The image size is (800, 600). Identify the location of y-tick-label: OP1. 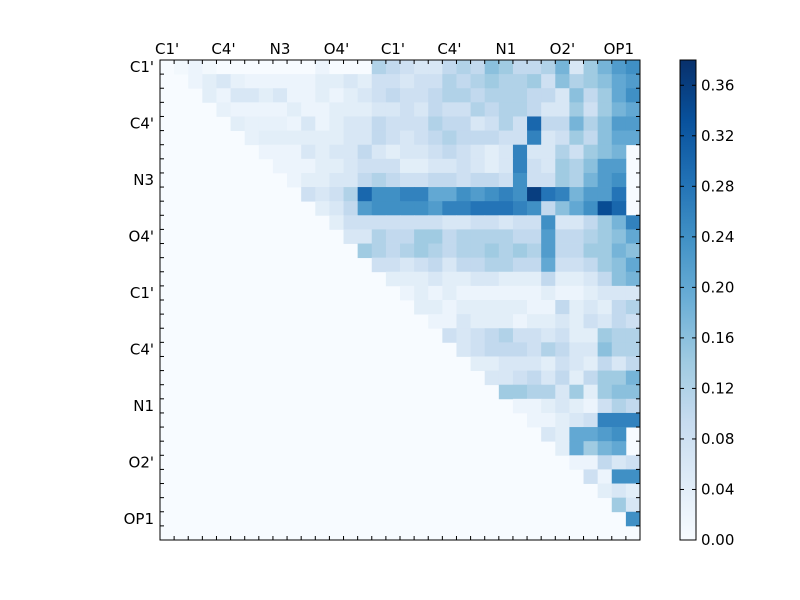
(139, 519).